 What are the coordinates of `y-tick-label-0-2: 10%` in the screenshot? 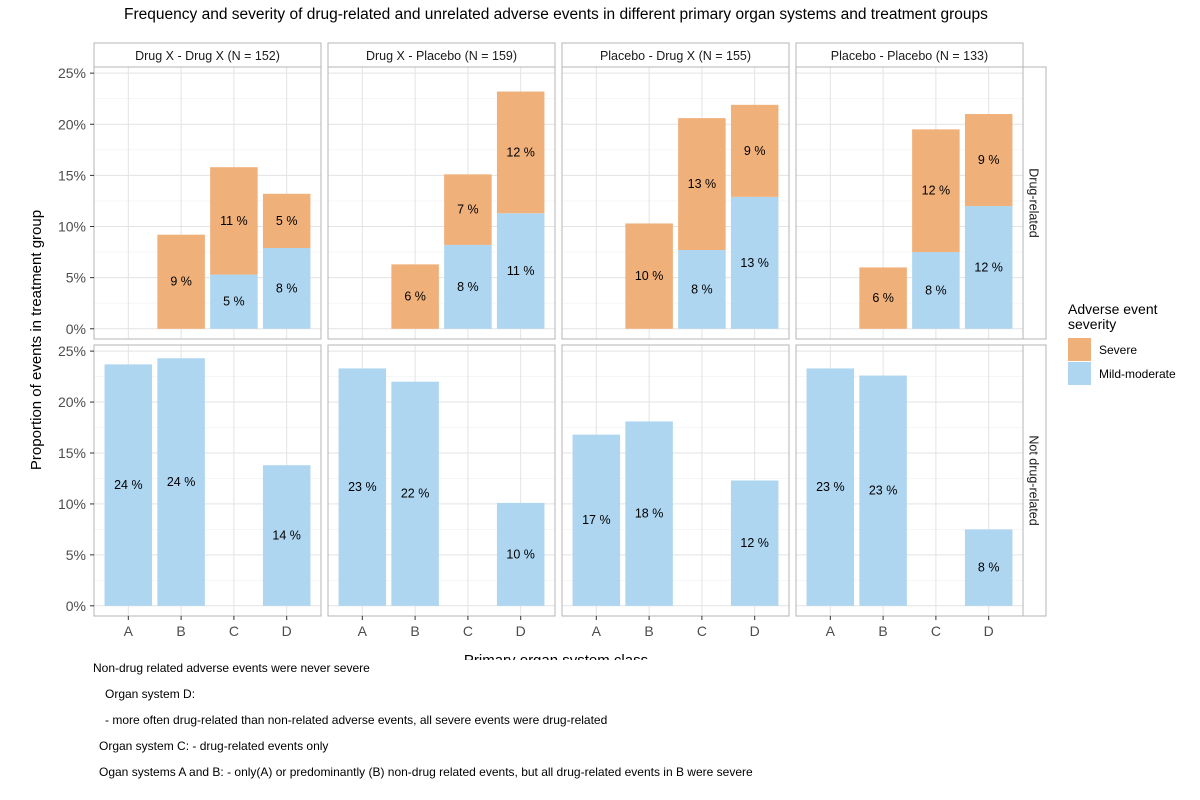 It's located at (72, 227).